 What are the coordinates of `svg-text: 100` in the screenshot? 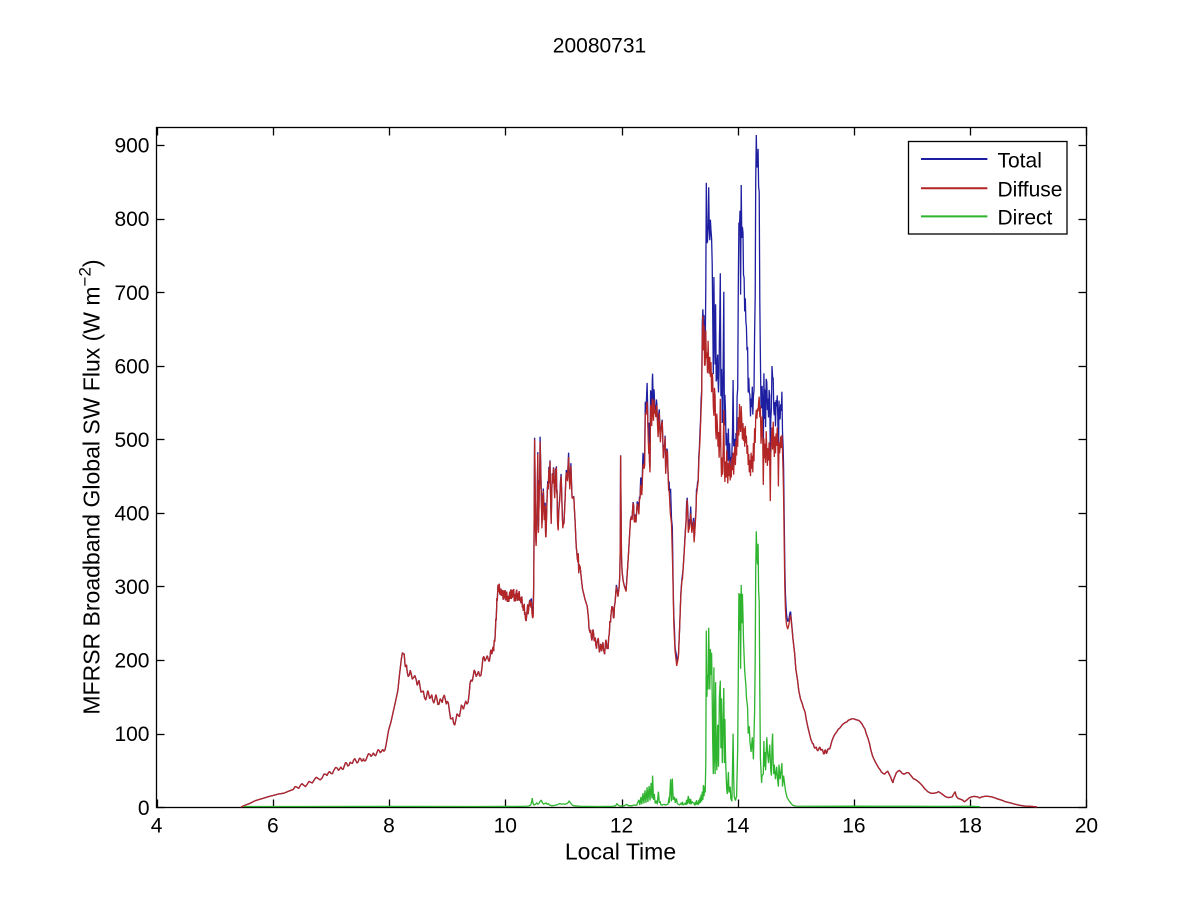 It's located at (131, 734).